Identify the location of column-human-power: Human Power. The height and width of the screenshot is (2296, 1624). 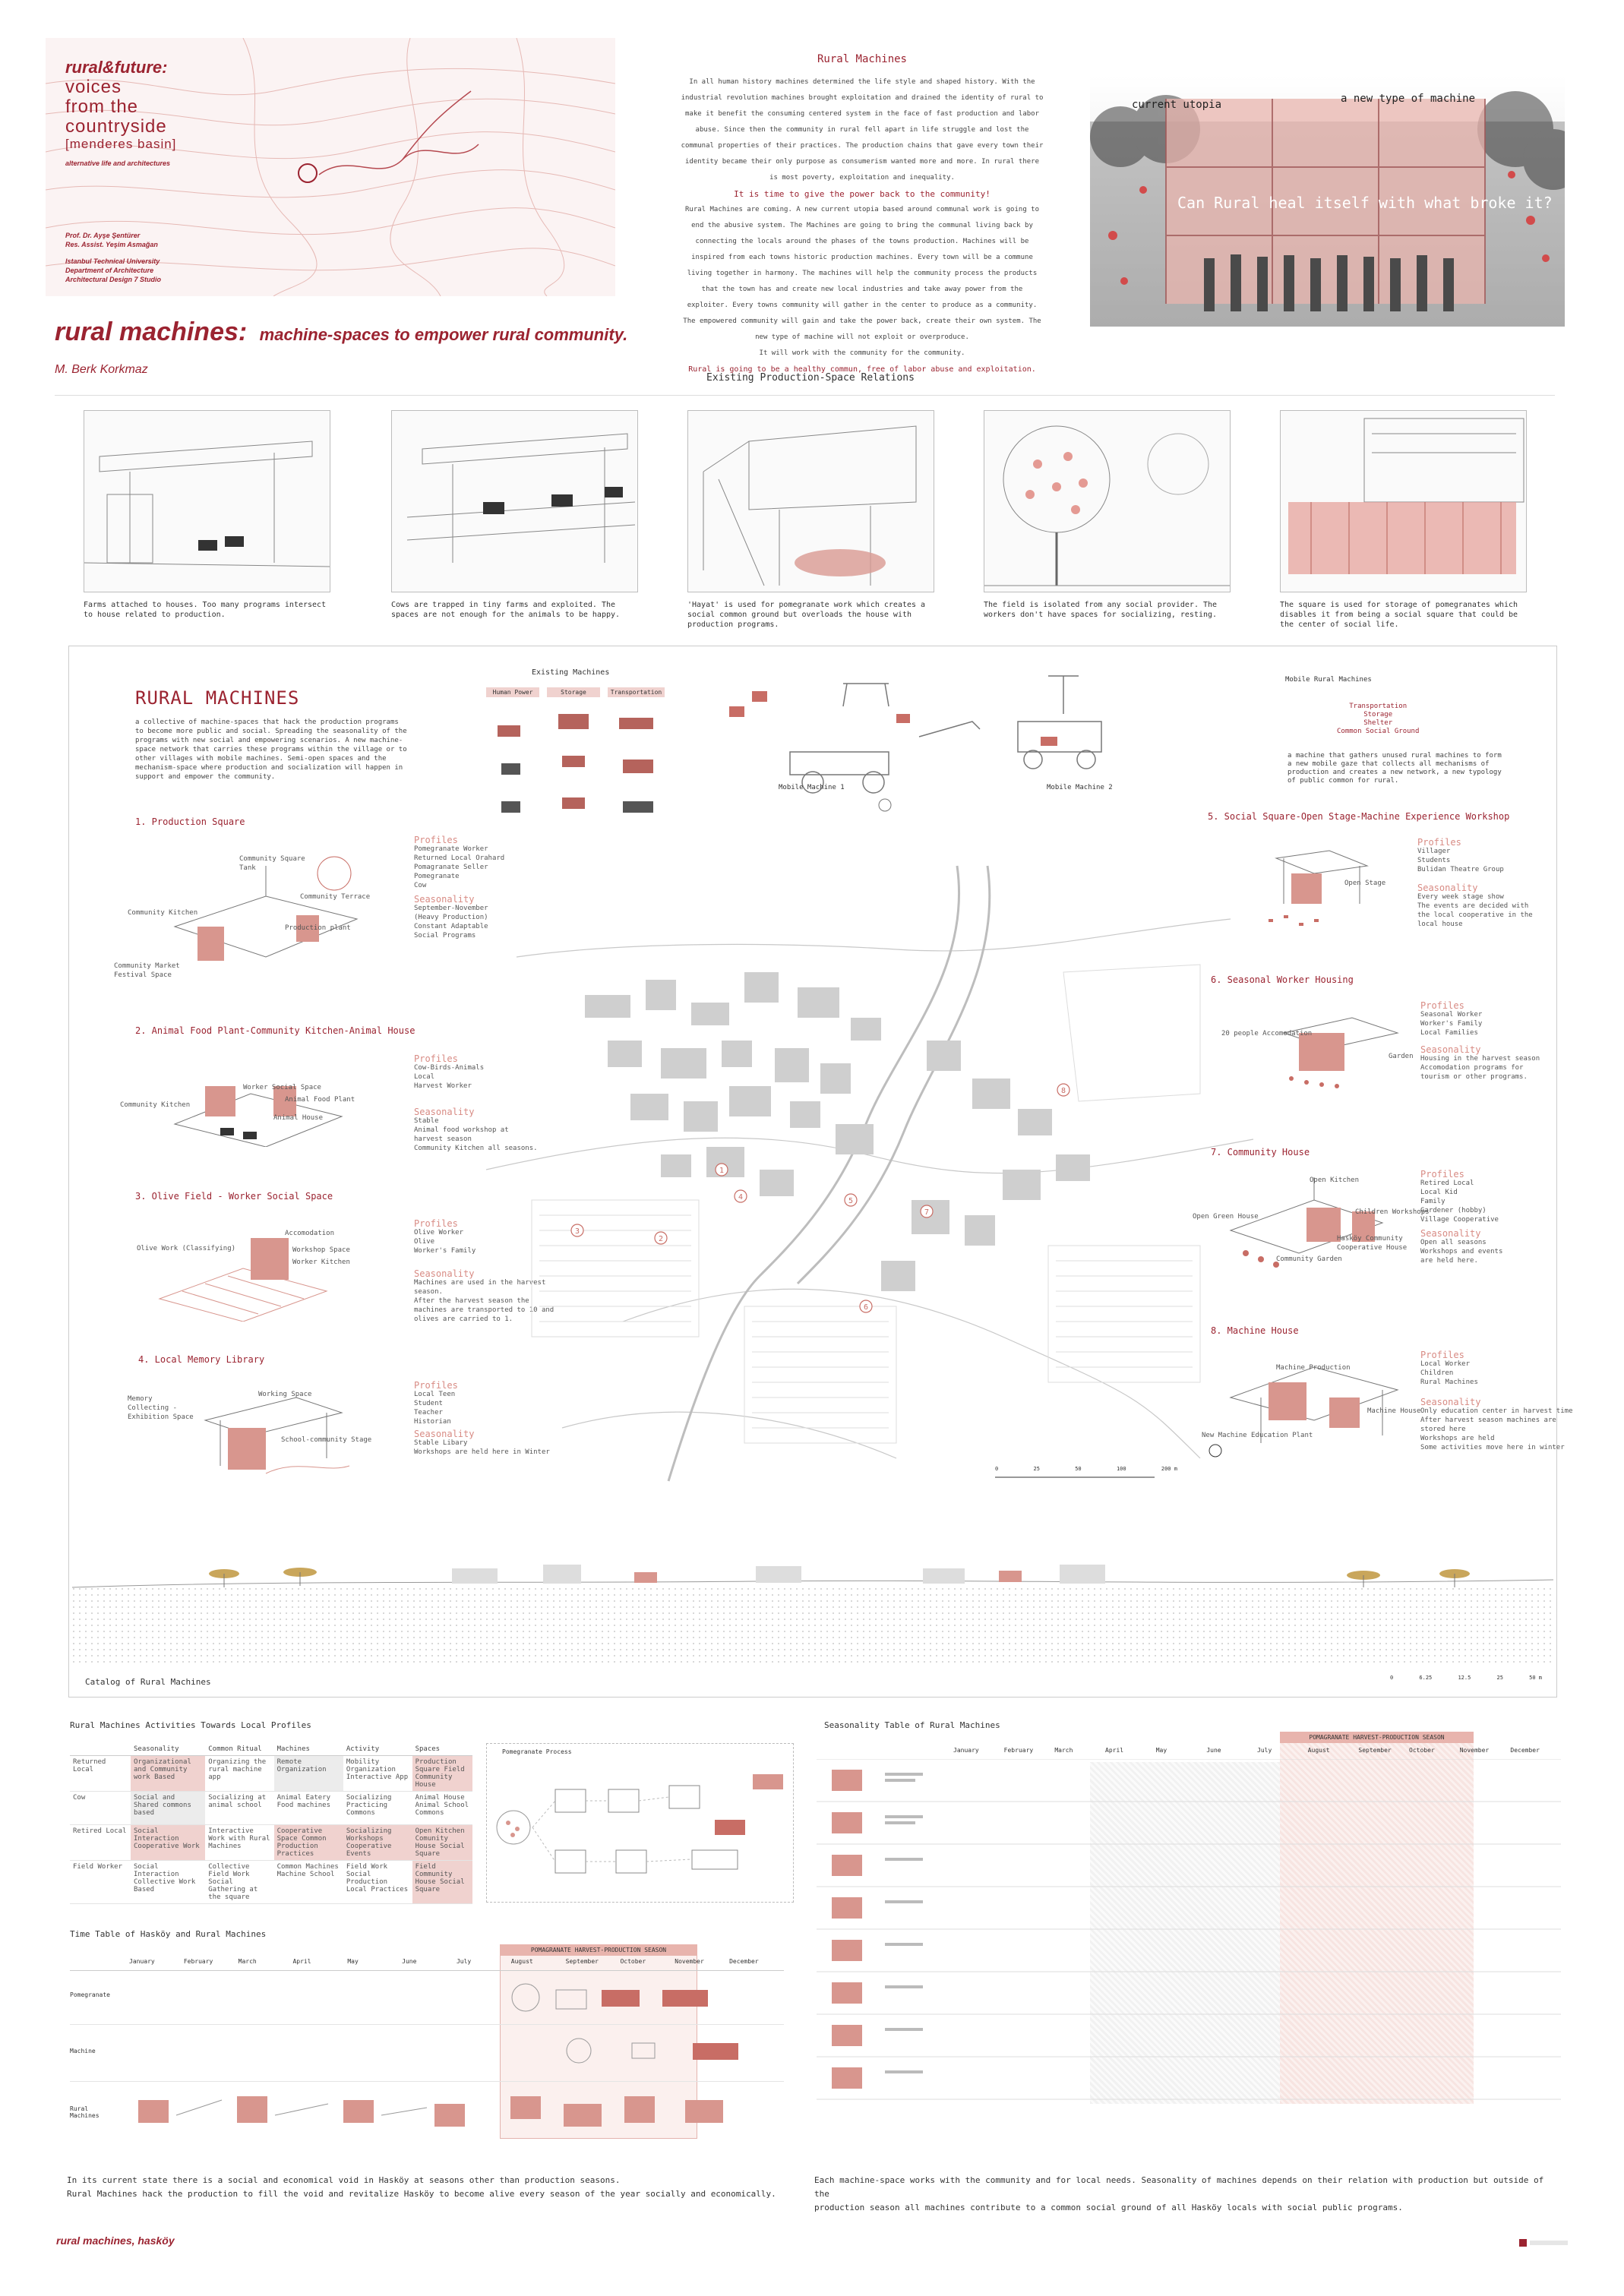
(512, 692).